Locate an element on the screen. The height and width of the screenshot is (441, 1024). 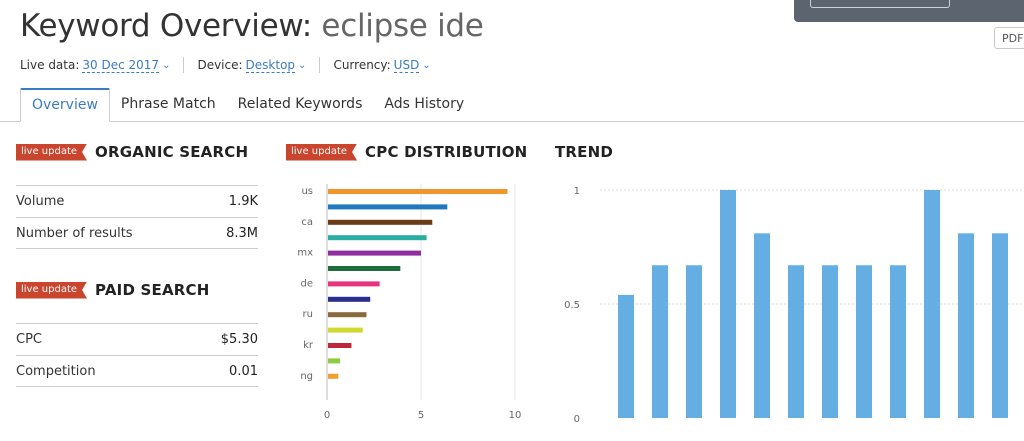
category-label: ng is located at coordinates (306, 376).